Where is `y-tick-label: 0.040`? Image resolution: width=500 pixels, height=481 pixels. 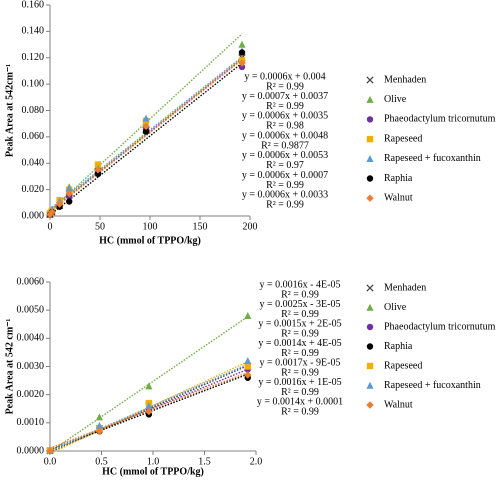 y-tick-label: 0.040 is located at coordinates (33, 163).